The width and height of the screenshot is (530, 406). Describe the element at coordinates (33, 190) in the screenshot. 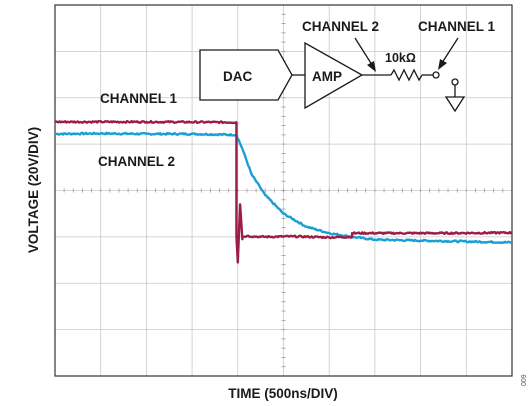

I see `y-axis-label: VOLTAGE (20V/DIV)` at that location.